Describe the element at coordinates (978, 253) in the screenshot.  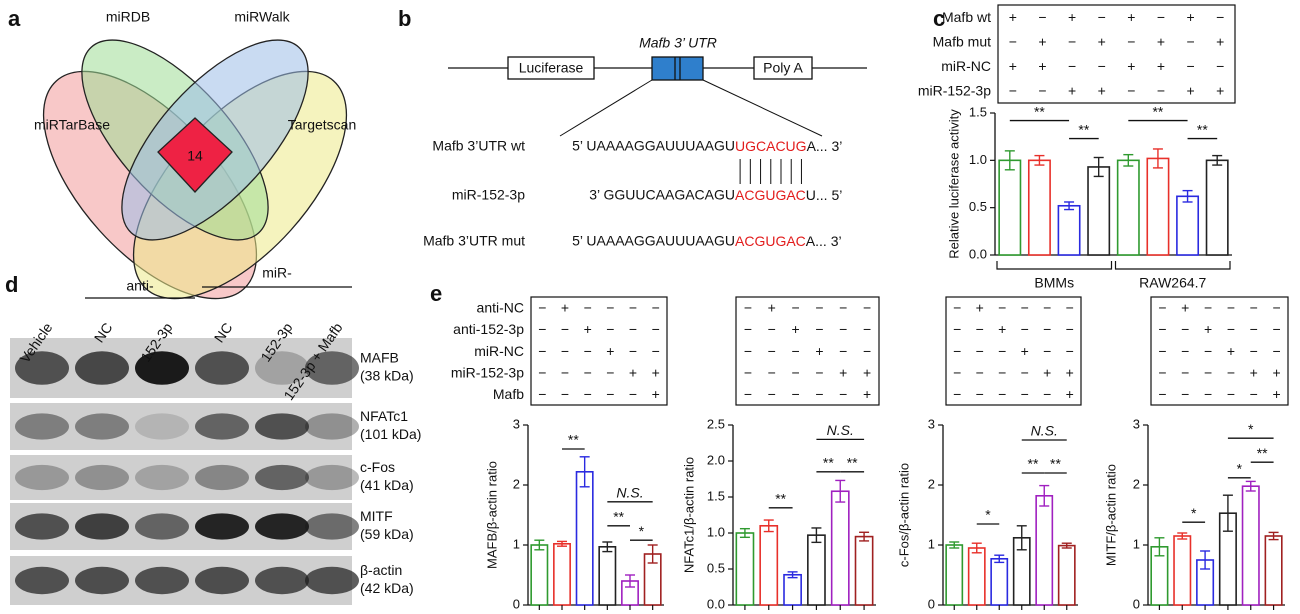
I see `y-tick-label: 0.0` at that location.